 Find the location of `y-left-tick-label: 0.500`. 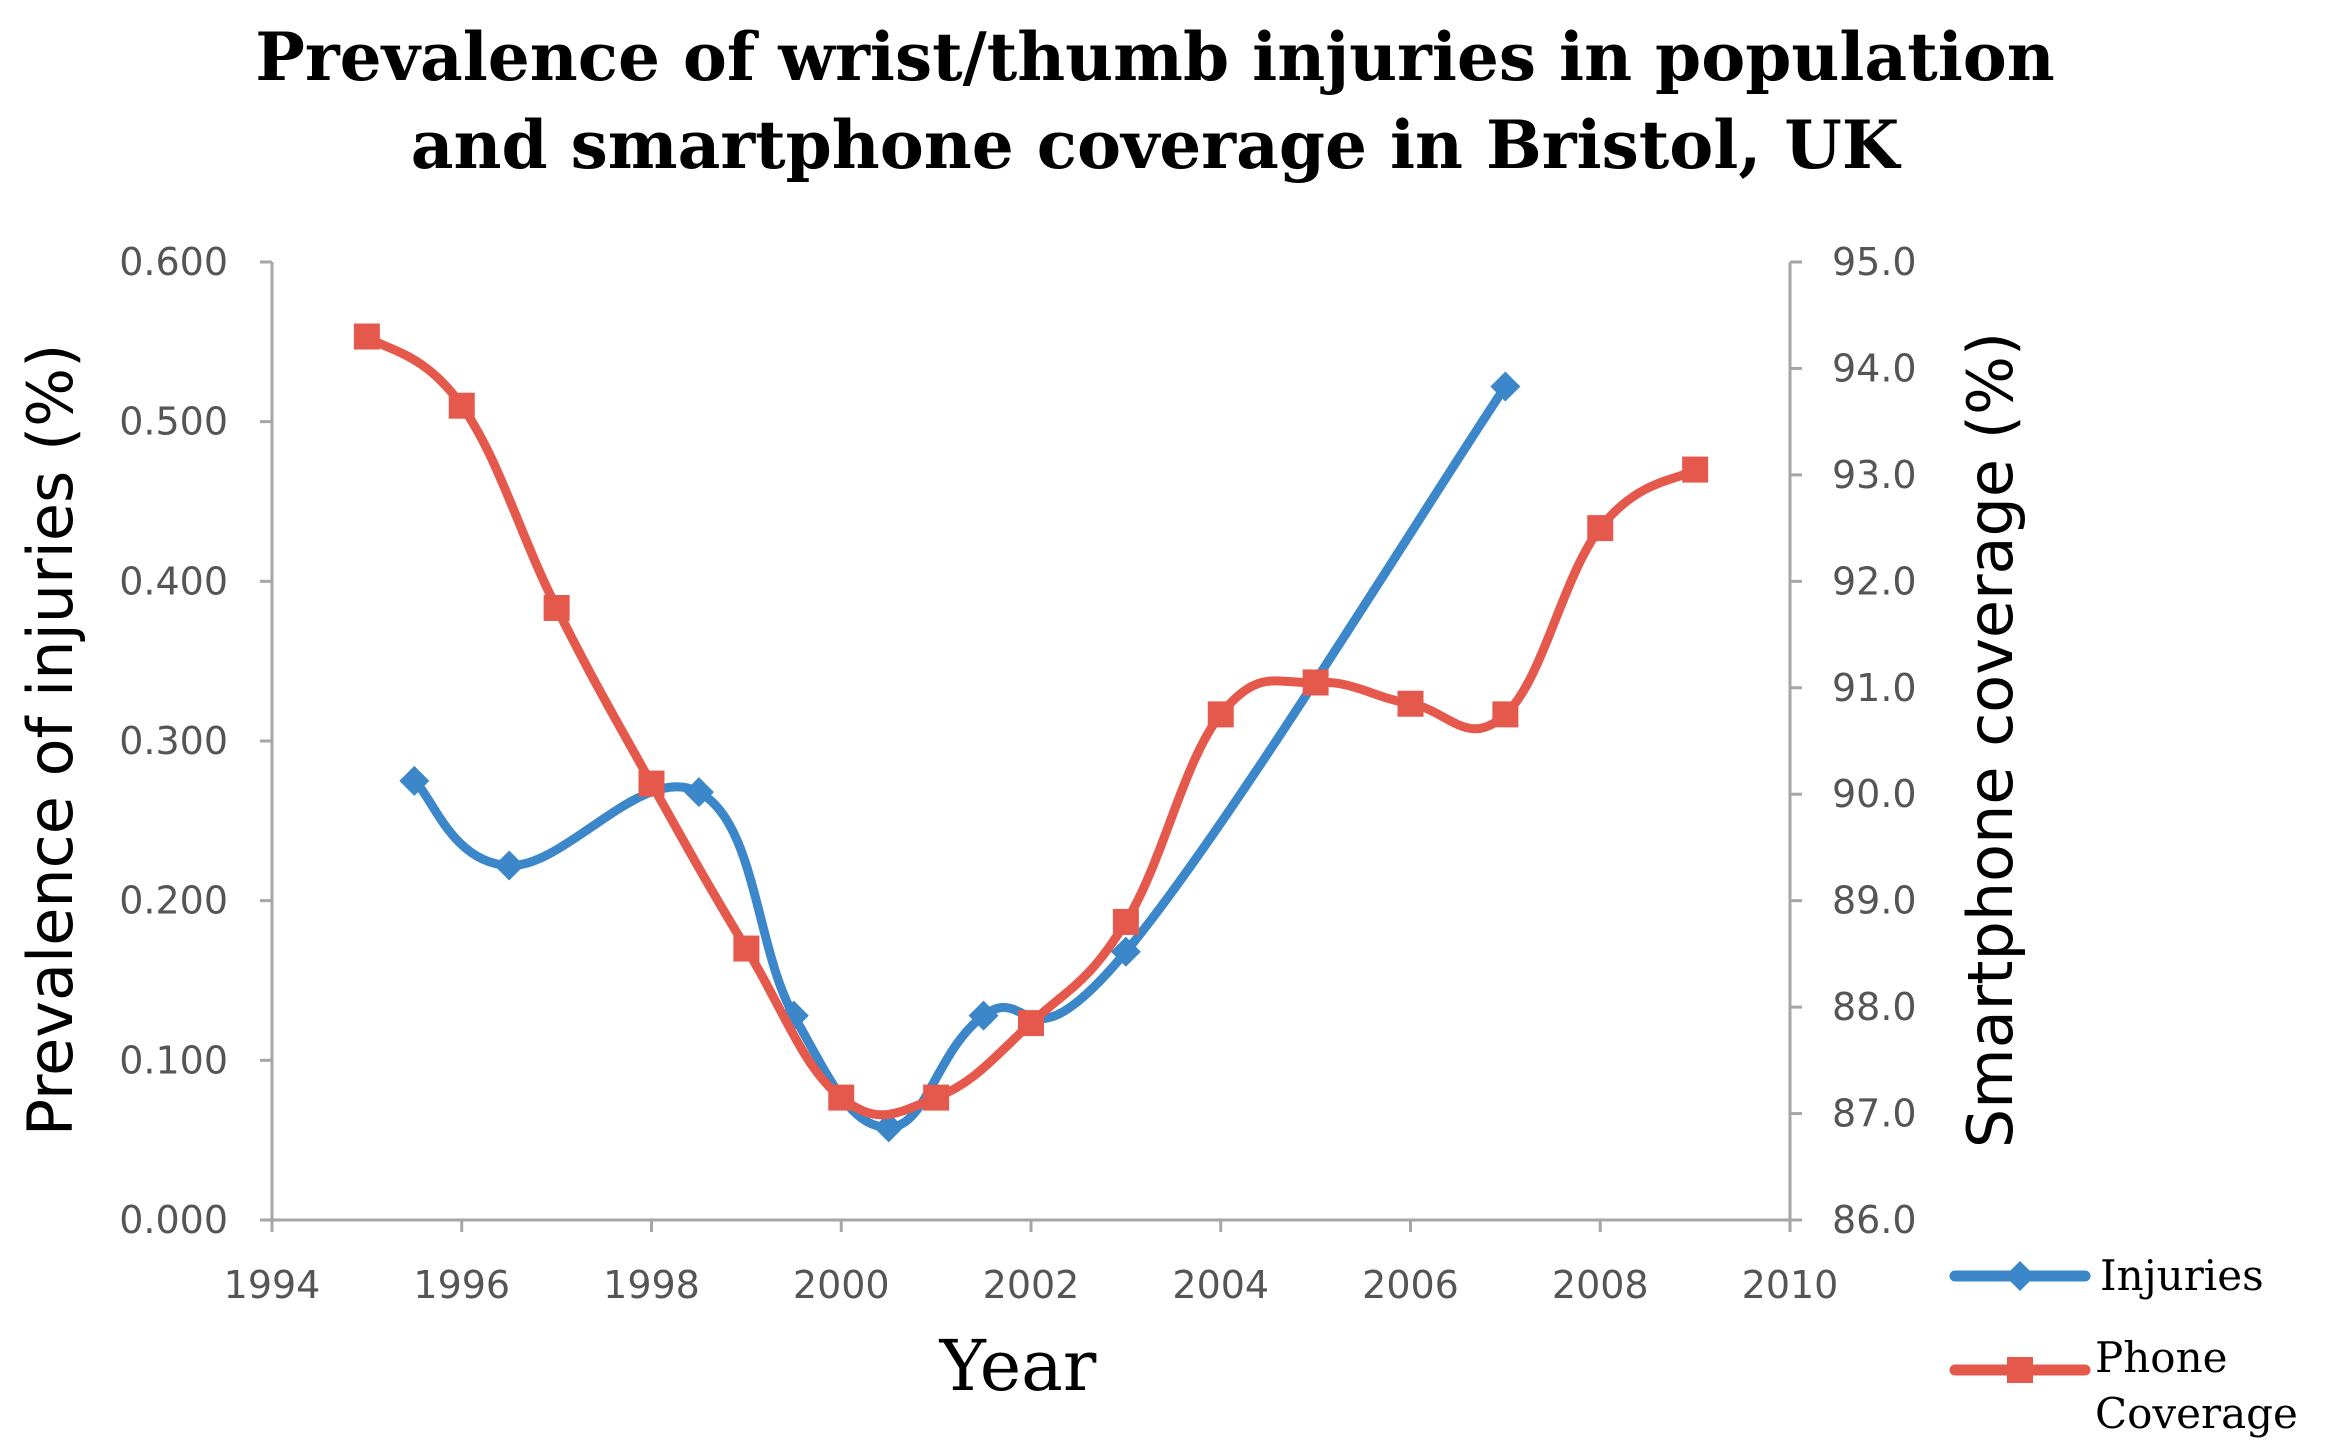

y-left-tick-label: 0.500 is located at coordinates (173, 422).